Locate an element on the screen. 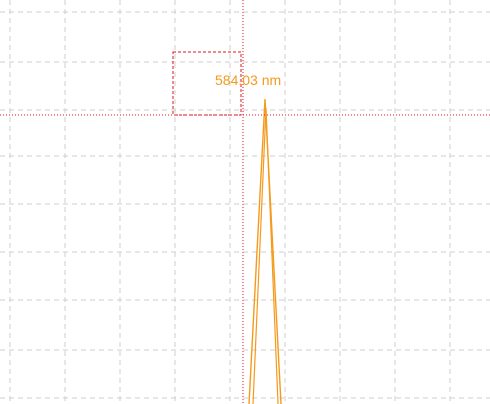 The height and width of the screenshot is (404, 490). spectrum-peak-inner is located at coordinates (265, 255).